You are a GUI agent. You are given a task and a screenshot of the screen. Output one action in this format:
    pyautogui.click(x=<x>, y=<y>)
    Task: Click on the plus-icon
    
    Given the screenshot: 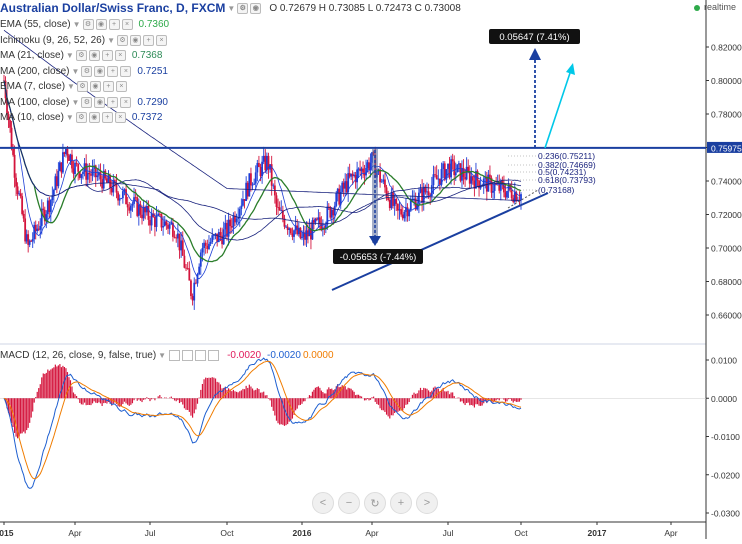 What is the action you would take?
    pyautogui.click(x=201, y=355)
    